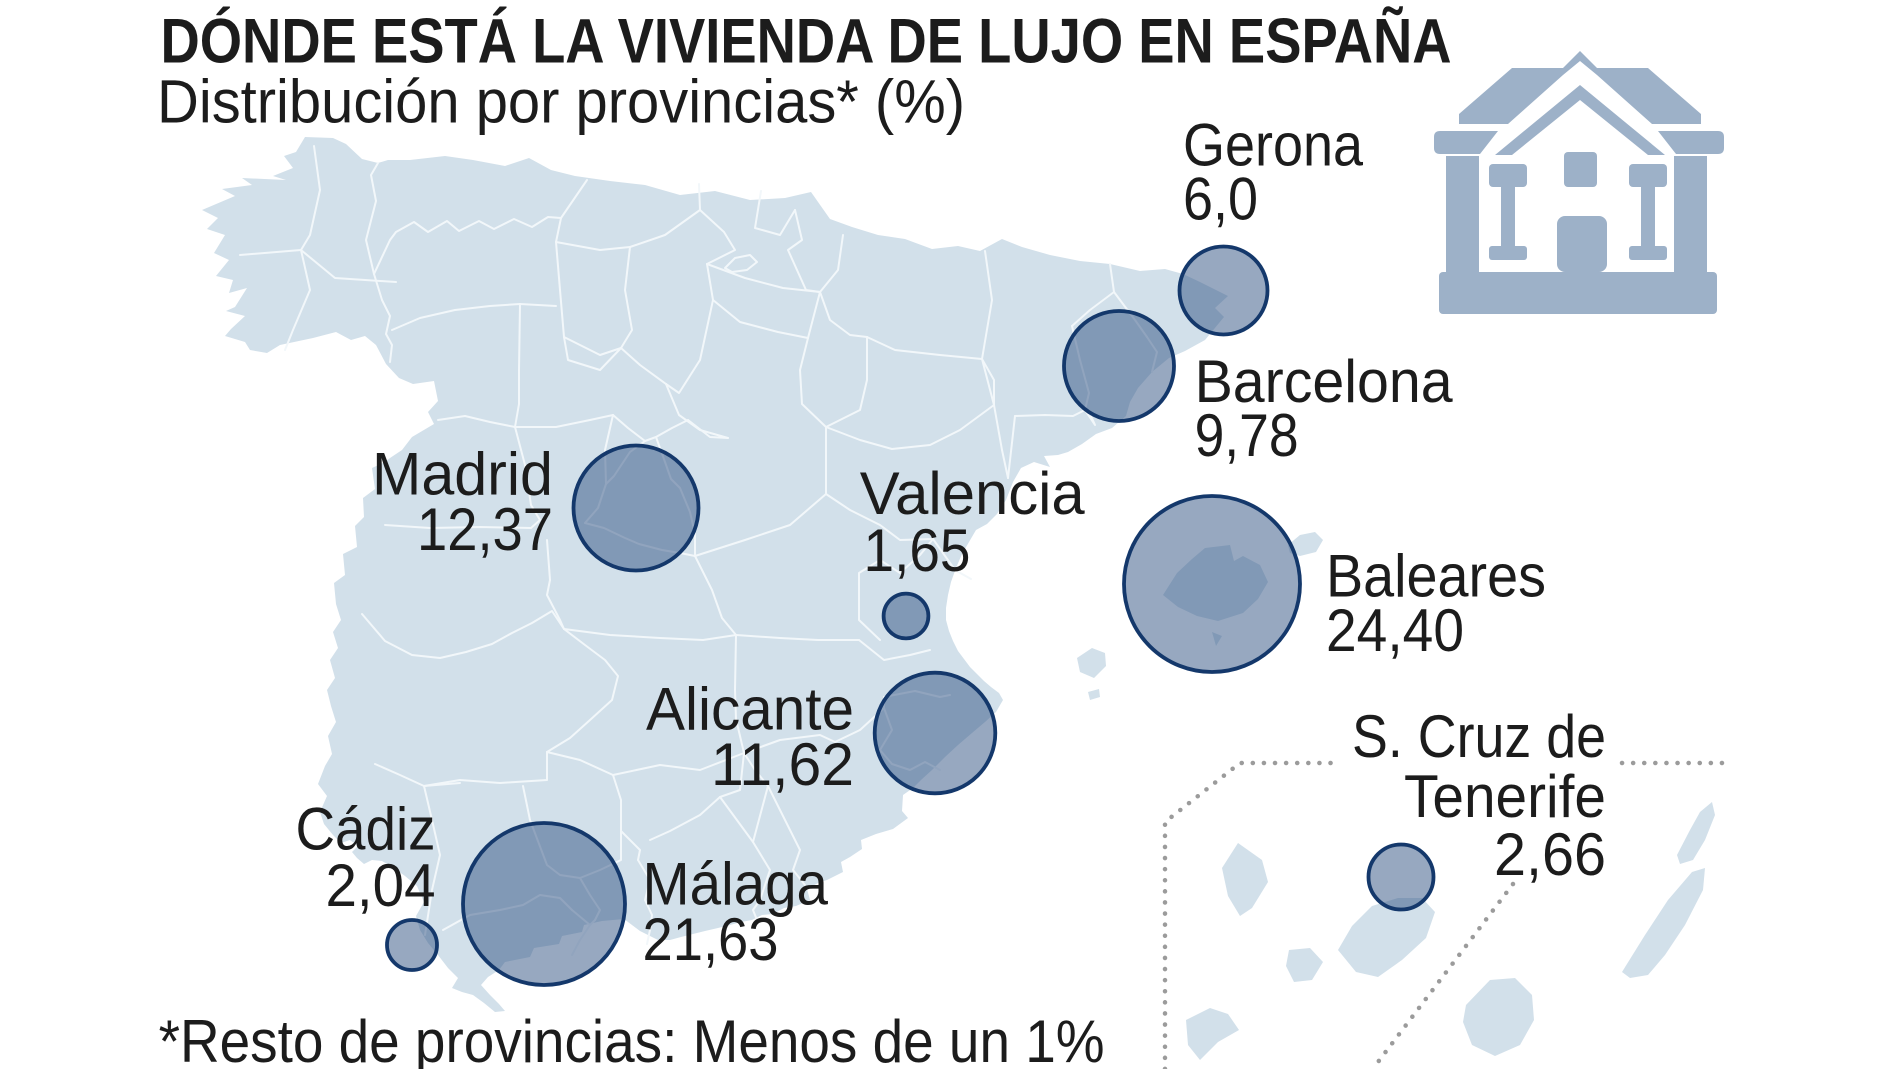 The image size is (1900, 1069). I want to click on svg-text: 24,40, so click(1395, 630).